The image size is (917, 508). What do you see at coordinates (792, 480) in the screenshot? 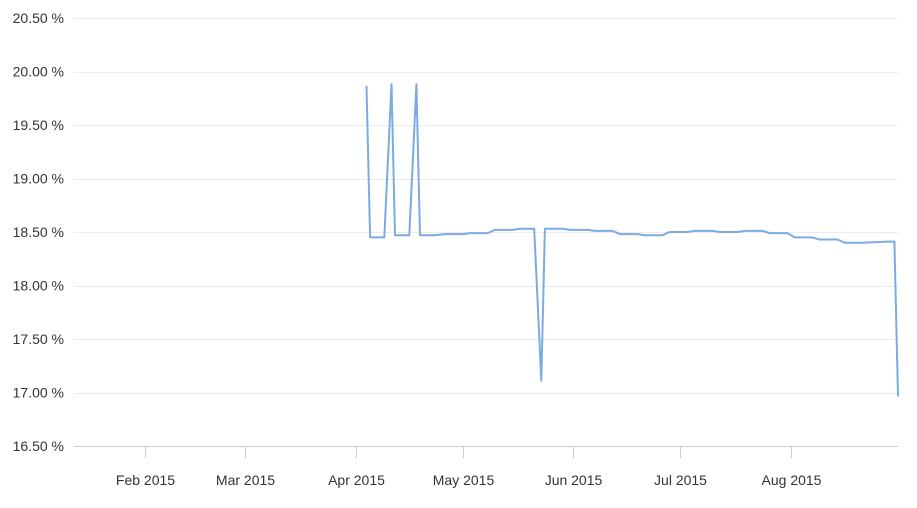
I see `x-tick-label: Aug 2015` at bounding box center [792, 480].